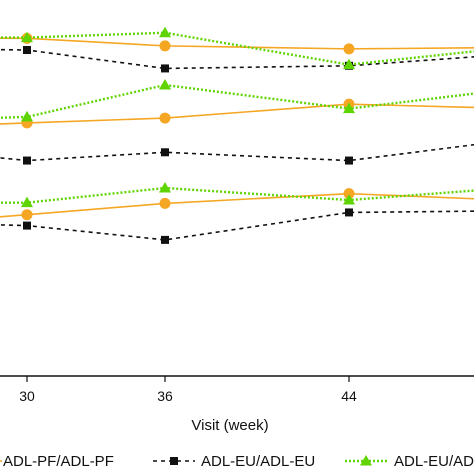  What do you see at coordinates (27, 396) in the screenshot?
I see `x-tick-label: 30` at bounding box center [27, 396].